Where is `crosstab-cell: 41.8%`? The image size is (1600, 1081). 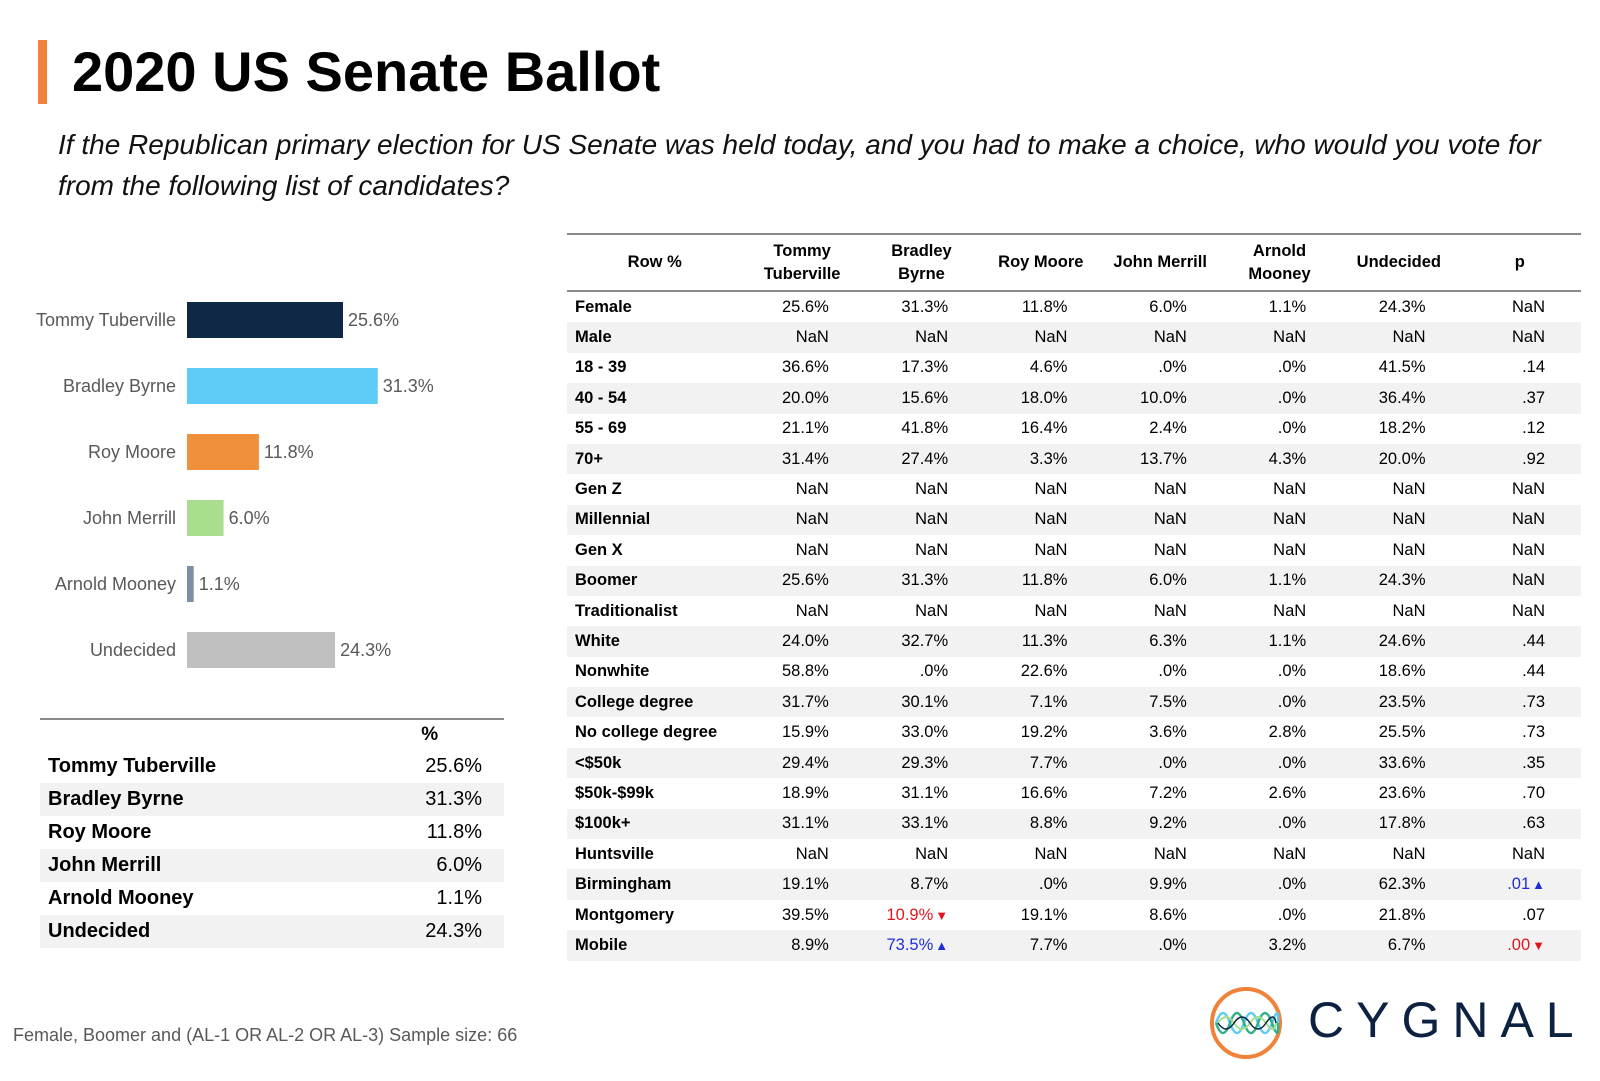 crosstab-cell: 41.8% is located at coordinates (925, 428).